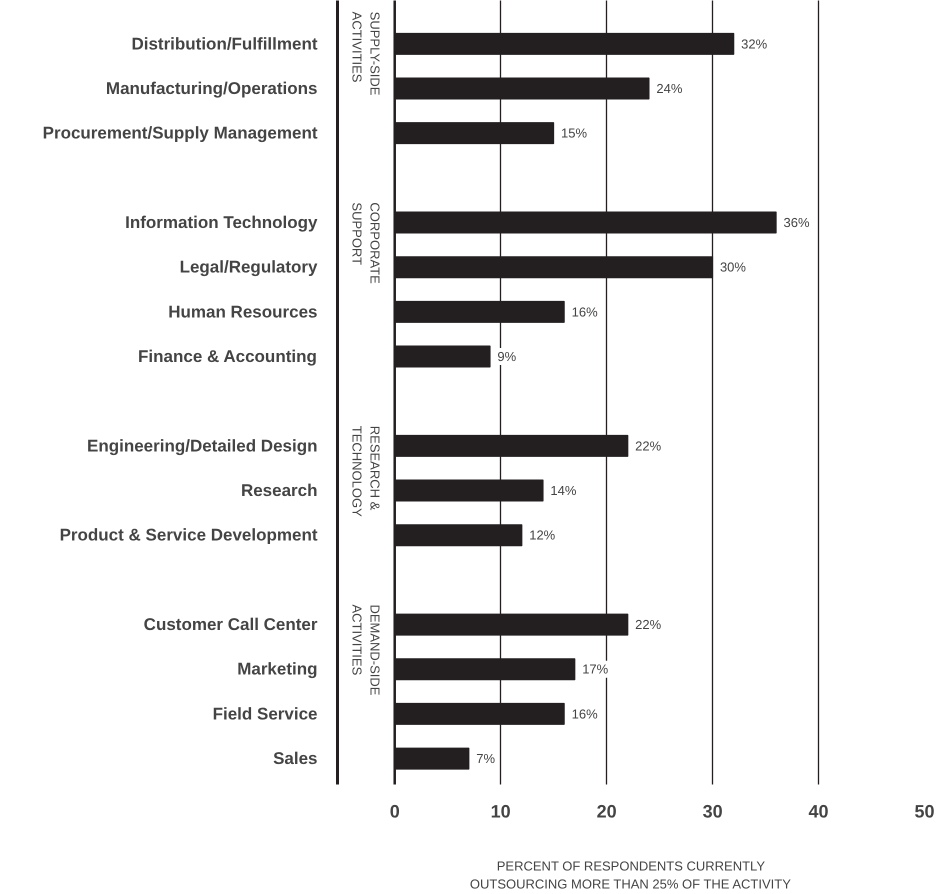 Image resolution: width=936 pixels, height=894 pixels. I want to click on y-tick-label: Engineering/Detailed Design, so click(202, 446).